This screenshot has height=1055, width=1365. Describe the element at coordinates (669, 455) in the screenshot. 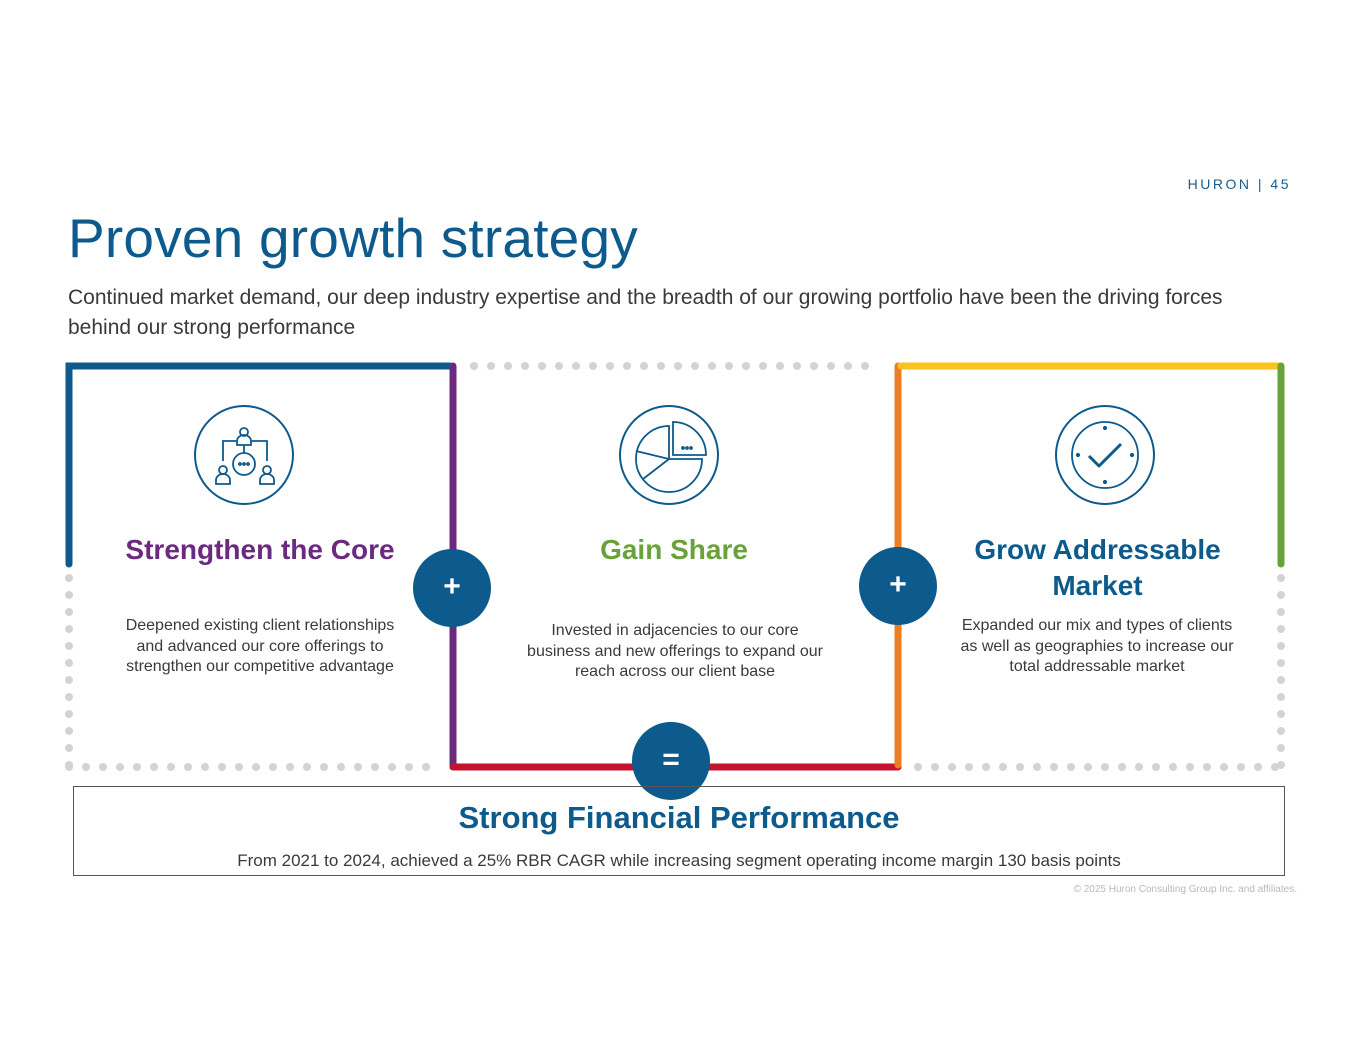

I see `pie-chart-icon` at that location.